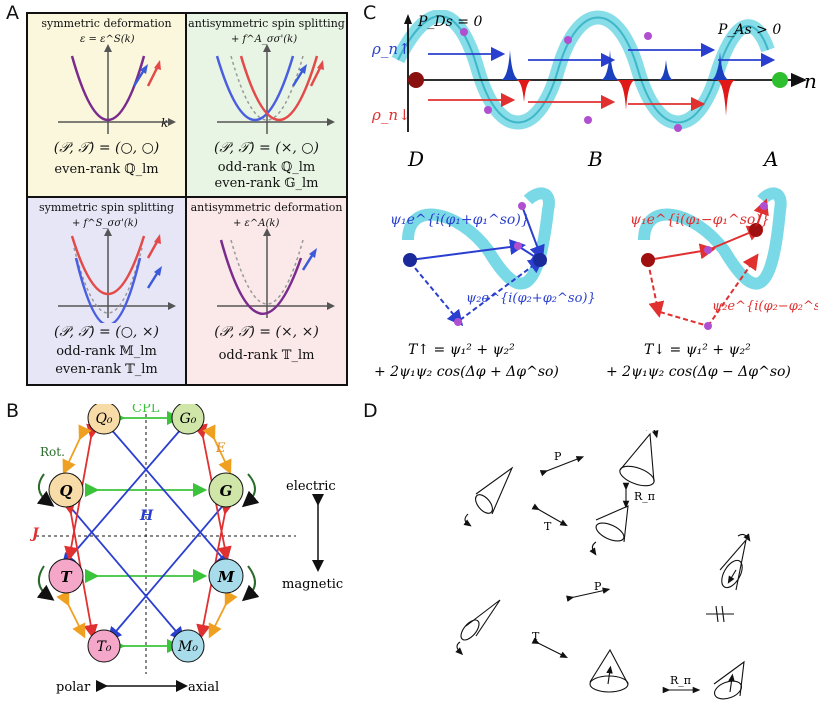  I want to click on label-rot: Rot., so click(52, 452).